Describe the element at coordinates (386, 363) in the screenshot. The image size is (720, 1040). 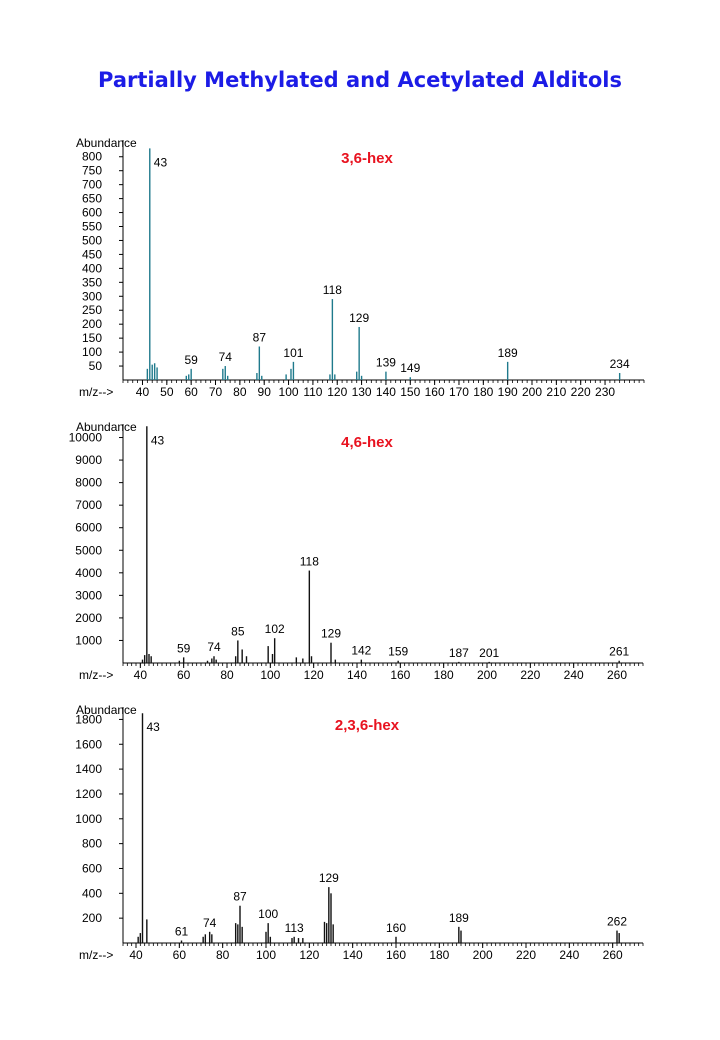
I see `peak-label: 139` at that location.